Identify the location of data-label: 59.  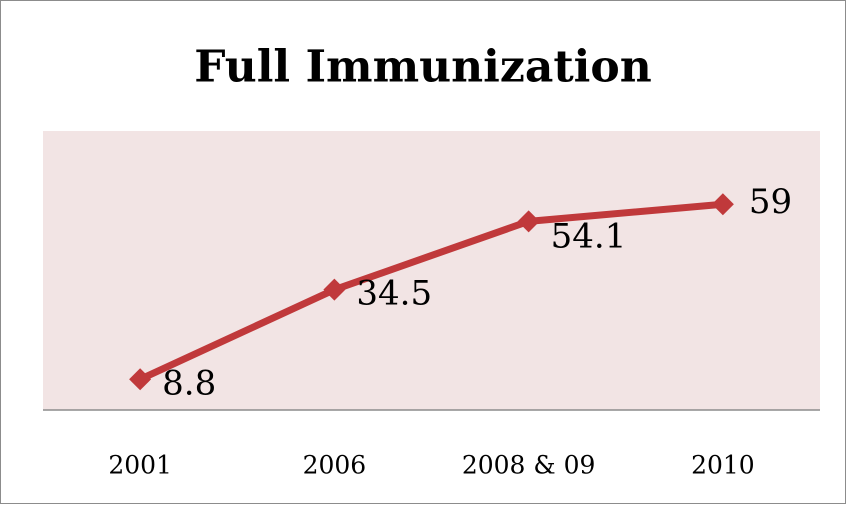
(770, 202).